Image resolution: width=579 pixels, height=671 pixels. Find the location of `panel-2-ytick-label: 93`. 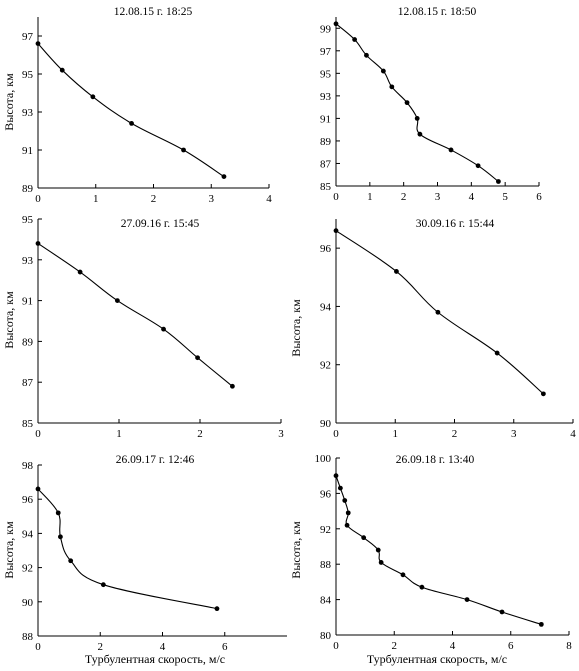

panel-2-ytick-label: 93 is located at coordinates (326, 97).